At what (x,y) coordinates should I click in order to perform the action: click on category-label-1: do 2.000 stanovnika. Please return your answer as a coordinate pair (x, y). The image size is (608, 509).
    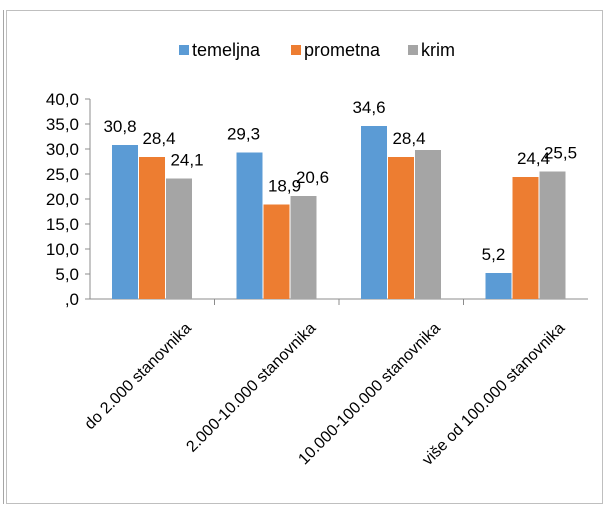
    Looking at the image, I should click on (138, 376).